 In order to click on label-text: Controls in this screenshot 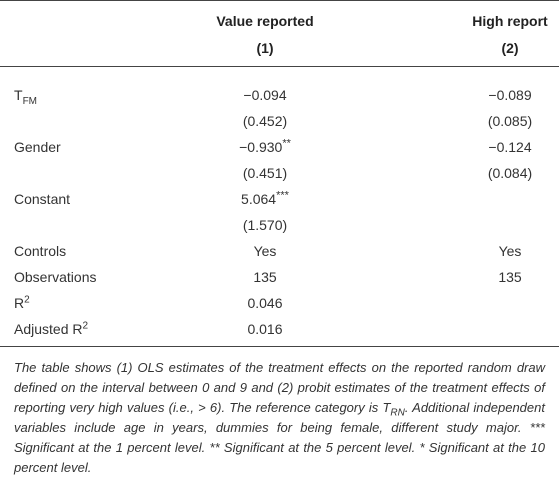, I will do `click(40, 251)`.